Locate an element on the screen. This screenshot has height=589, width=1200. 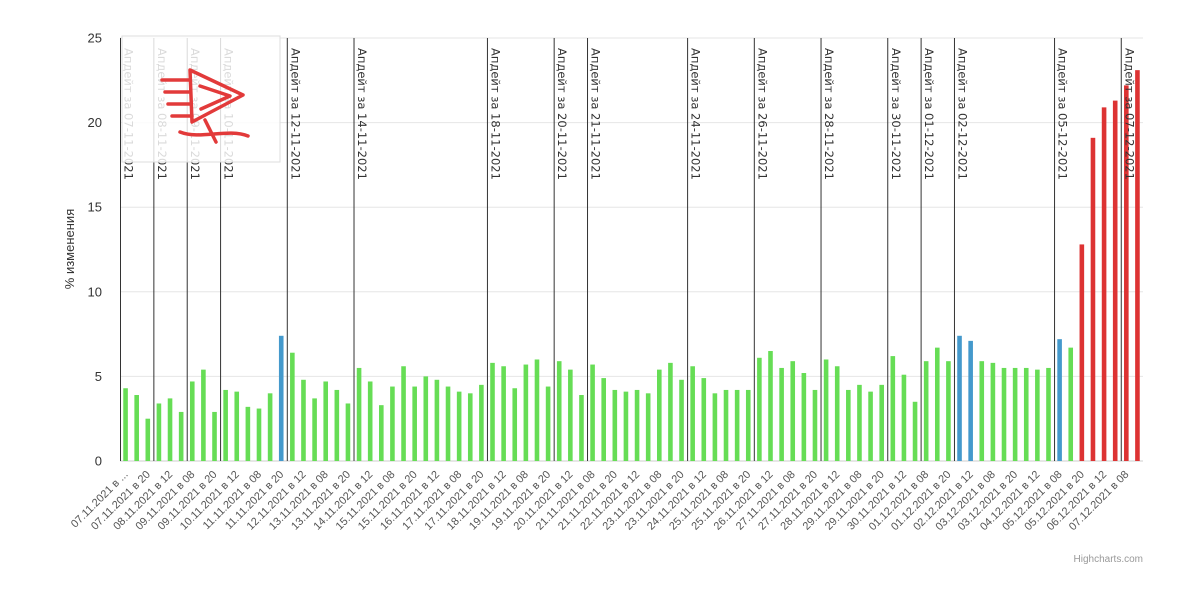
credits-link: Highcharts.com is located at coordinates (1108, 559).